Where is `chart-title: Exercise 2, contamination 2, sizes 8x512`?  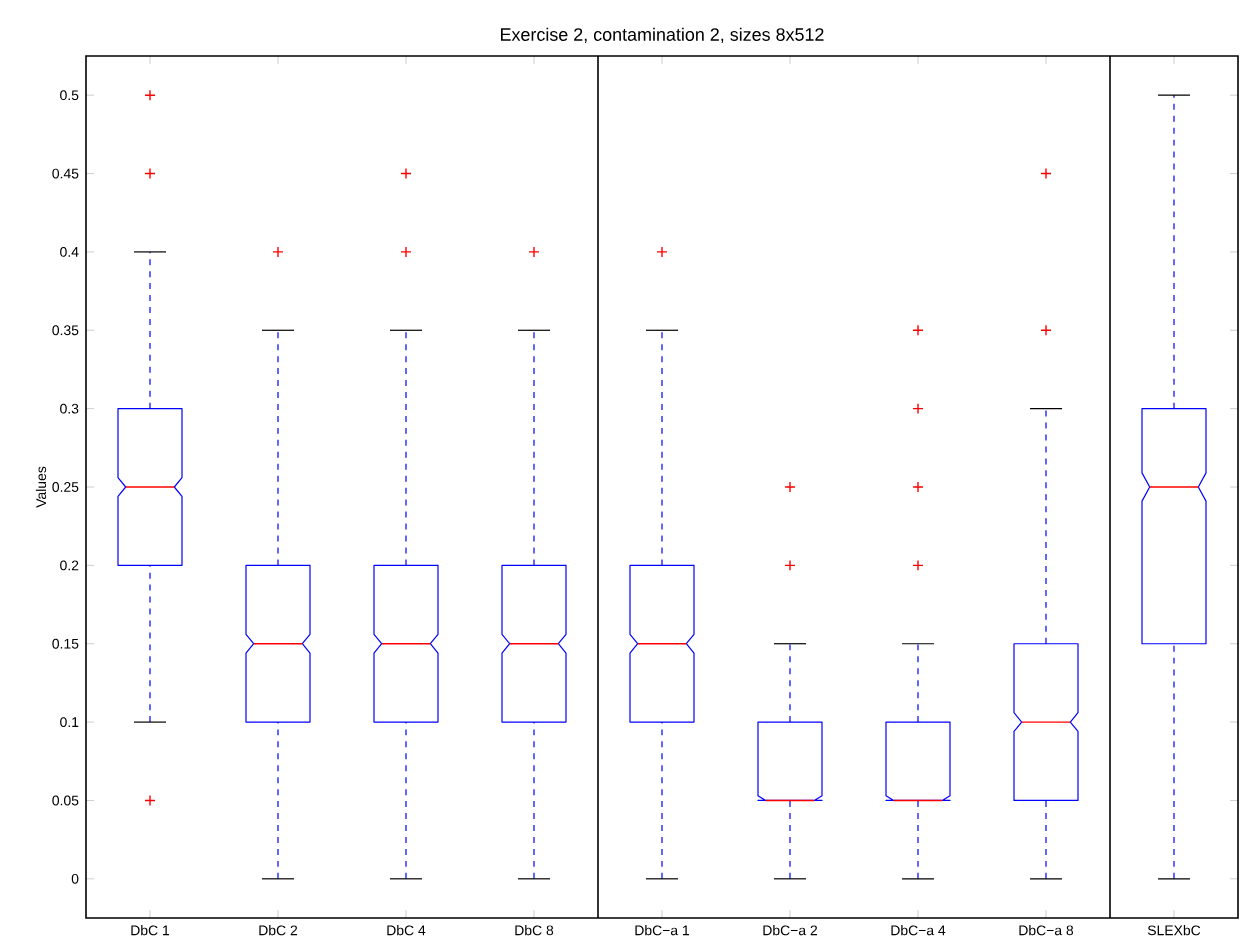 chart-title: Exercise 2, contamination 2, sizes 8x512 is located at coordinates (662, 35).